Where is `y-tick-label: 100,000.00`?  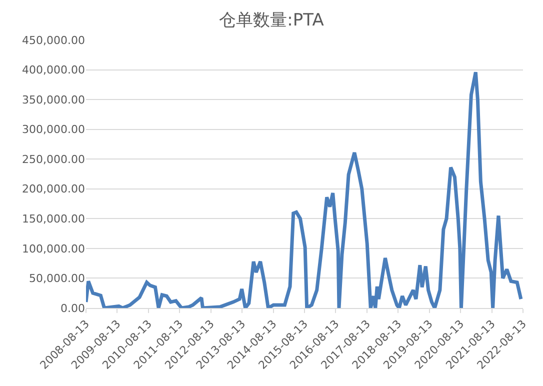 y-tick-label: 100,000.00 is located at coordinates (53, 249).